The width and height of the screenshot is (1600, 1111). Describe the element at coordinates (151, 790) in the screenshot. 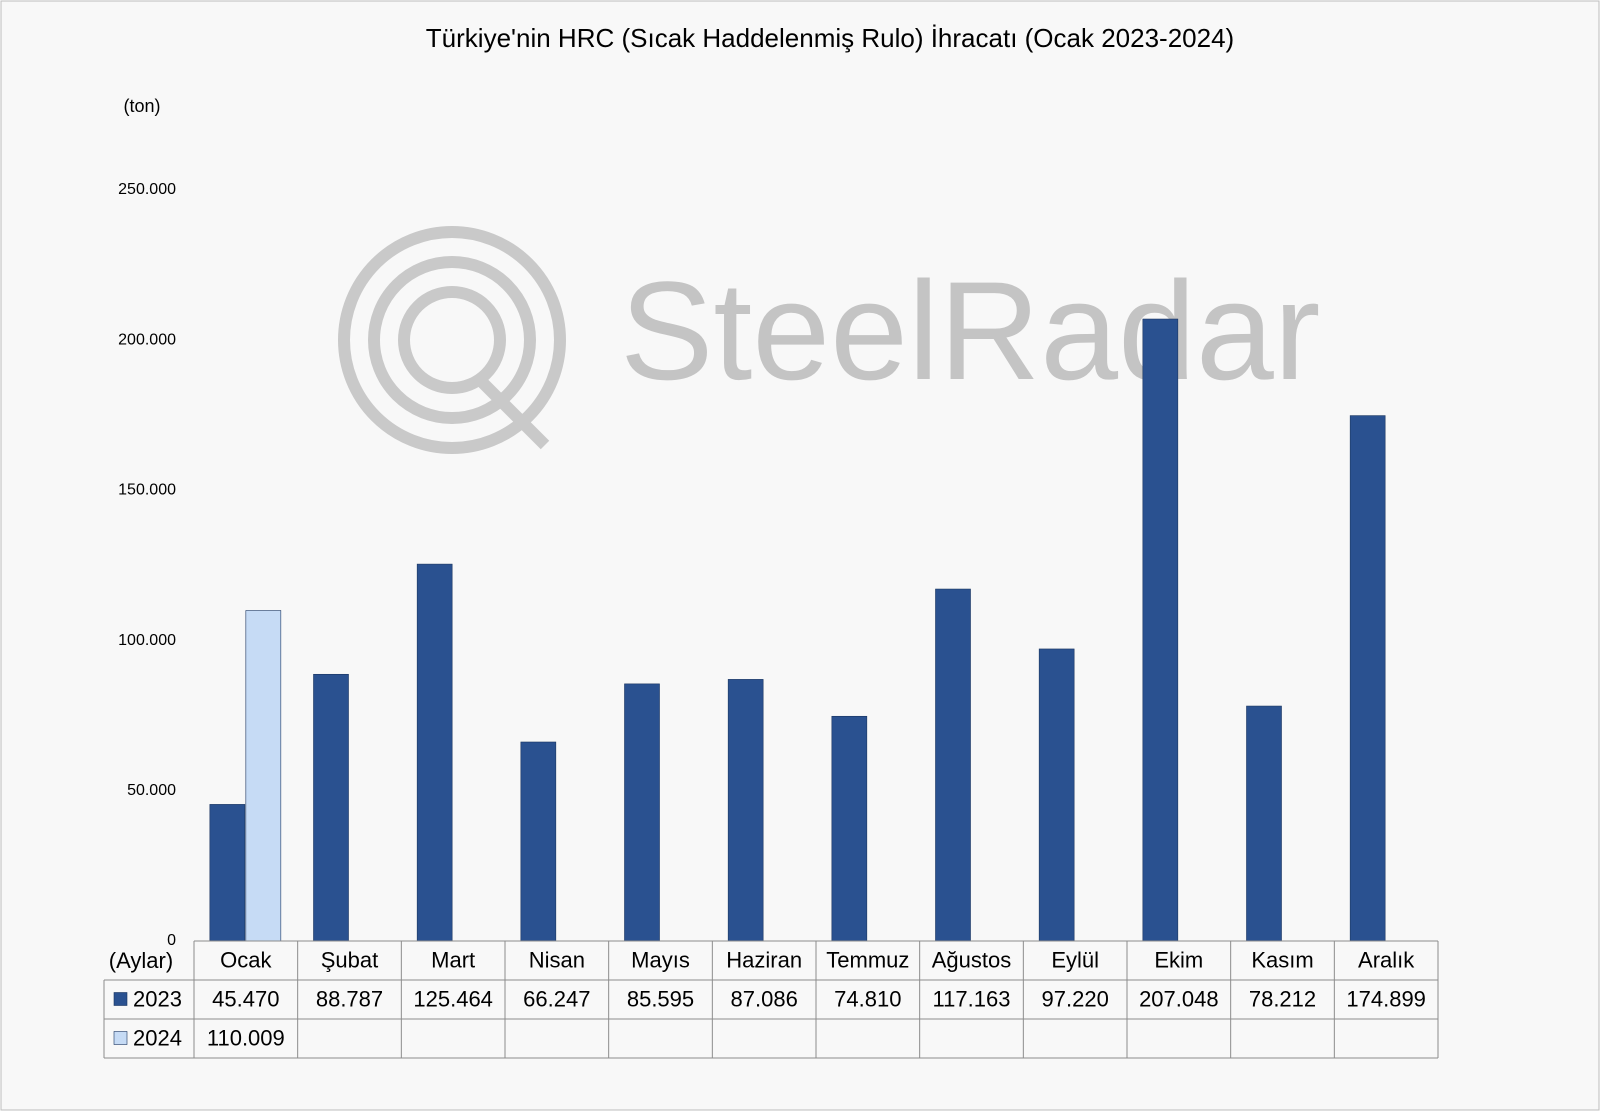

I see `y-tick-label: 50.000` at that location.